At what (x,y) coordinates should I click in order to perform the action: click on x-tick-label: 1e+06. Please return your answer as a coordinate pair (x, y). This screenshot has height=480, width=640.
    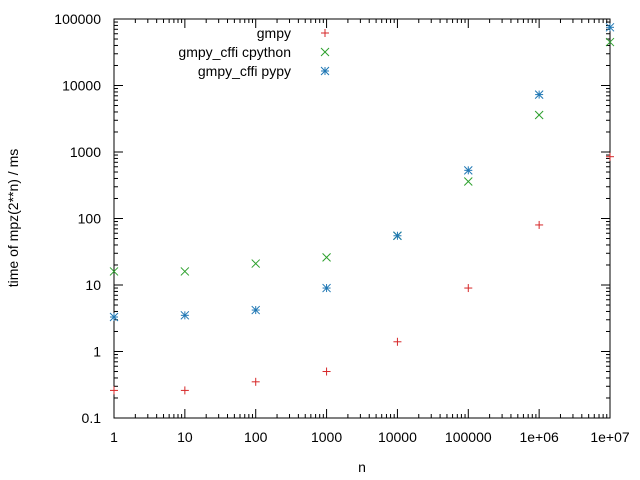
    Looking at the image, I should click on (539, 437).